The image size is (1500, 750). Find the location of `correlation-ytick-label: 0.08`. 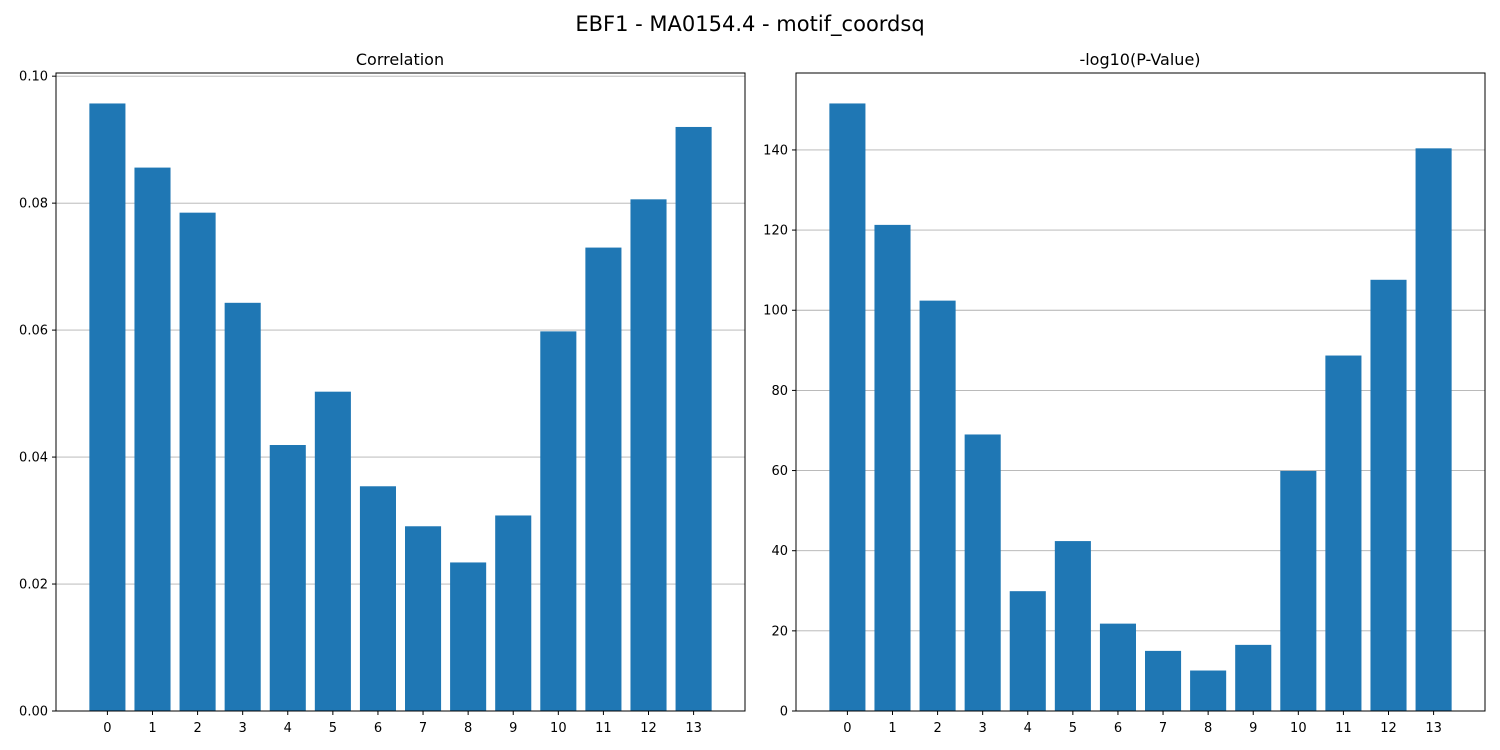

correlation-ytick-label: 0.08 is located at coordinates (33, 204).